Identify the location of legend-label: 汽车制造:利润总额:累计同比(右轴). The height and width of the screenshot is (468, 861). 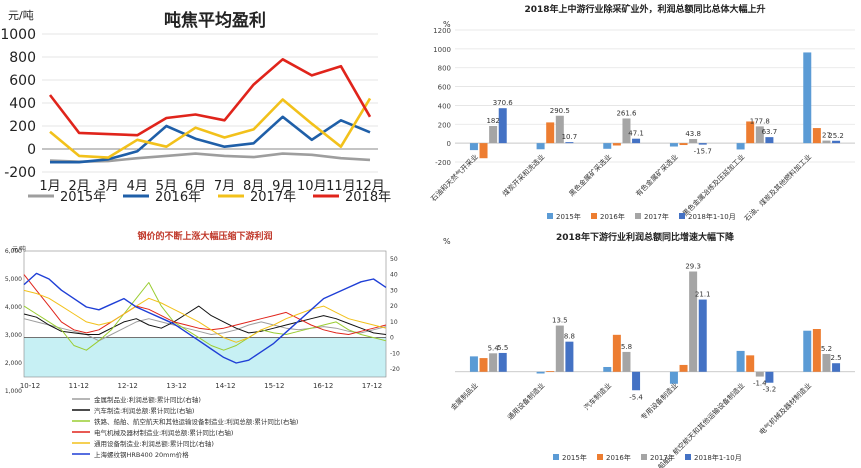
(144, 410).